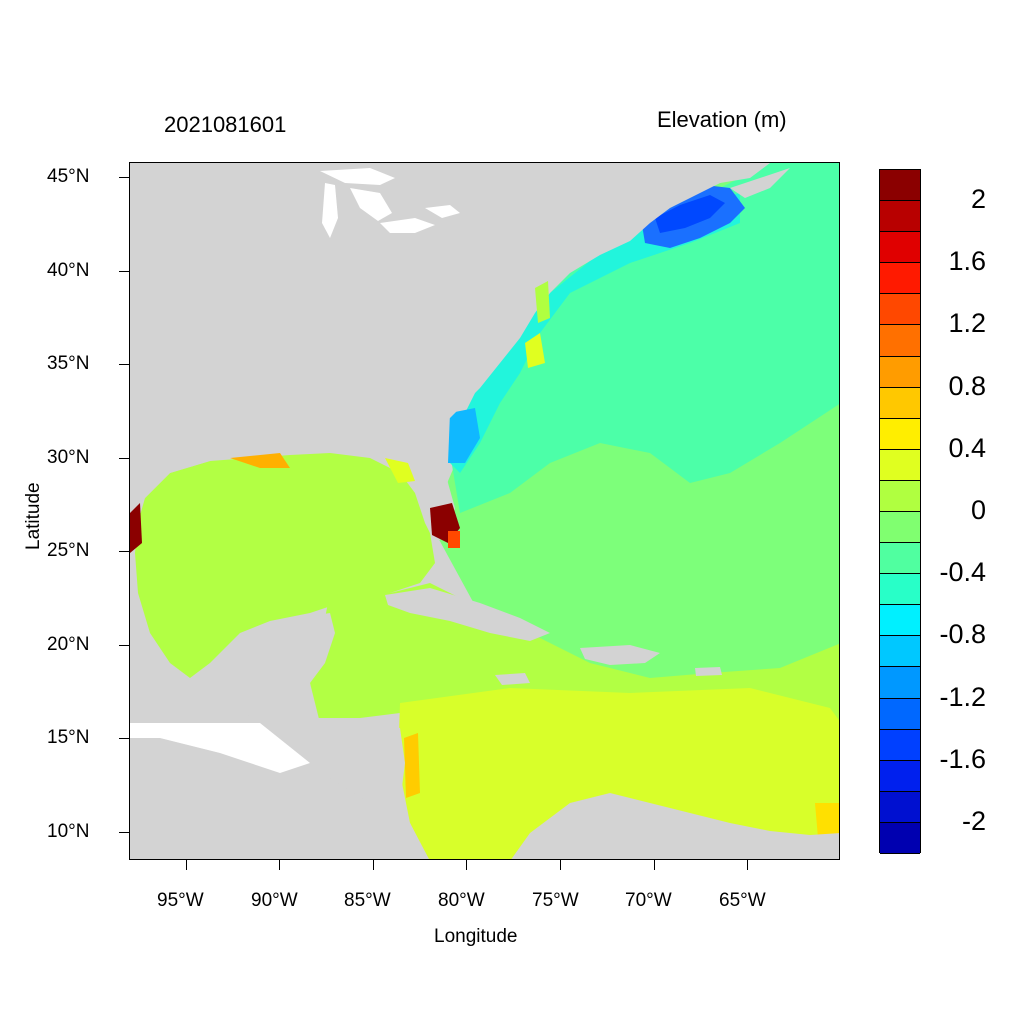 Image resolution: width=1024 pixels, height=1024 pixels. What do you see at coordinates (962, 634) in the screenshot?
I see `colorbar-label: -0.8` at bounding box center [962, 634].